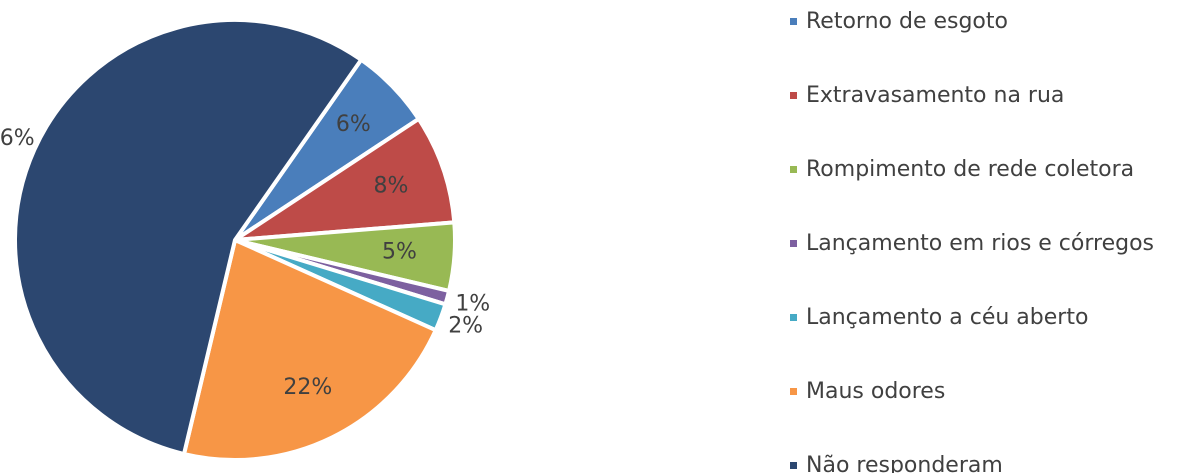 This screenshot has width=1195, height=473. What do you see at coordinates (980, 243) in the screenshot?
I see `legend-label: Lançamento em rios e córregos` at bounding box center [980, 243].